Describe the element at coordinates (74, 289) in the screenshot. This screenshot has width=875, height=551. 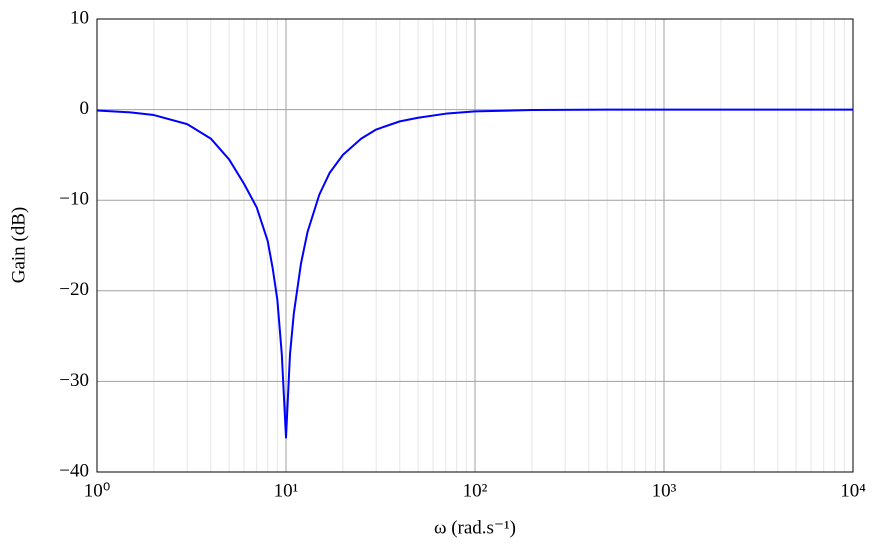
I see `y-tick-label: −20` at that location.